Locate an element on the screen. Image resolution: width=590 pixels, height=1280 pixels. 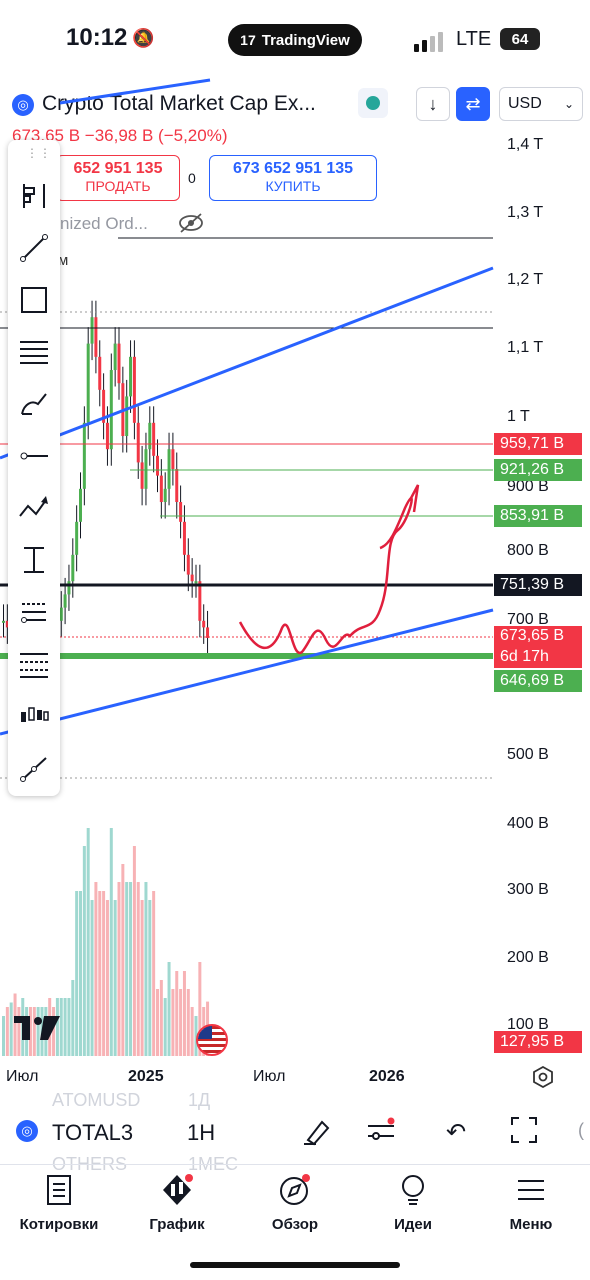
trend-line-tool-icon is located at coordinates (34, 248).